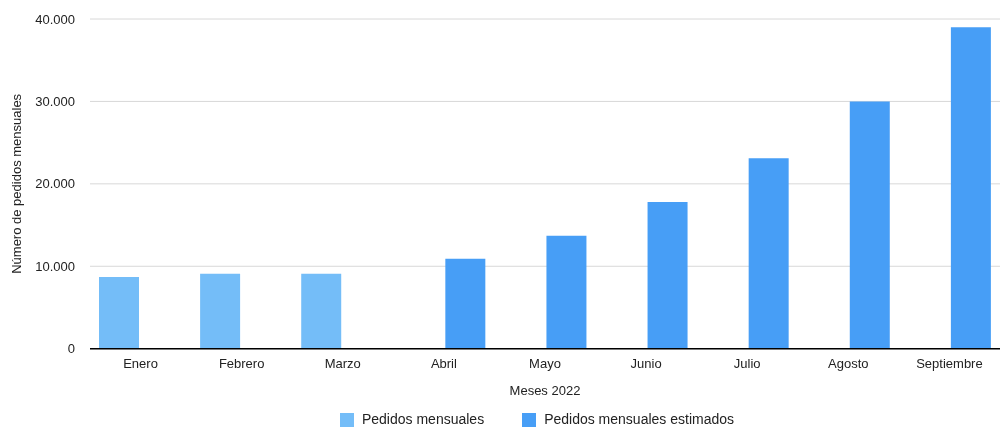 The height and width of the screenshot is (427, 1008). I want to click on x-tick-label: Febrero, so click(241, 363).